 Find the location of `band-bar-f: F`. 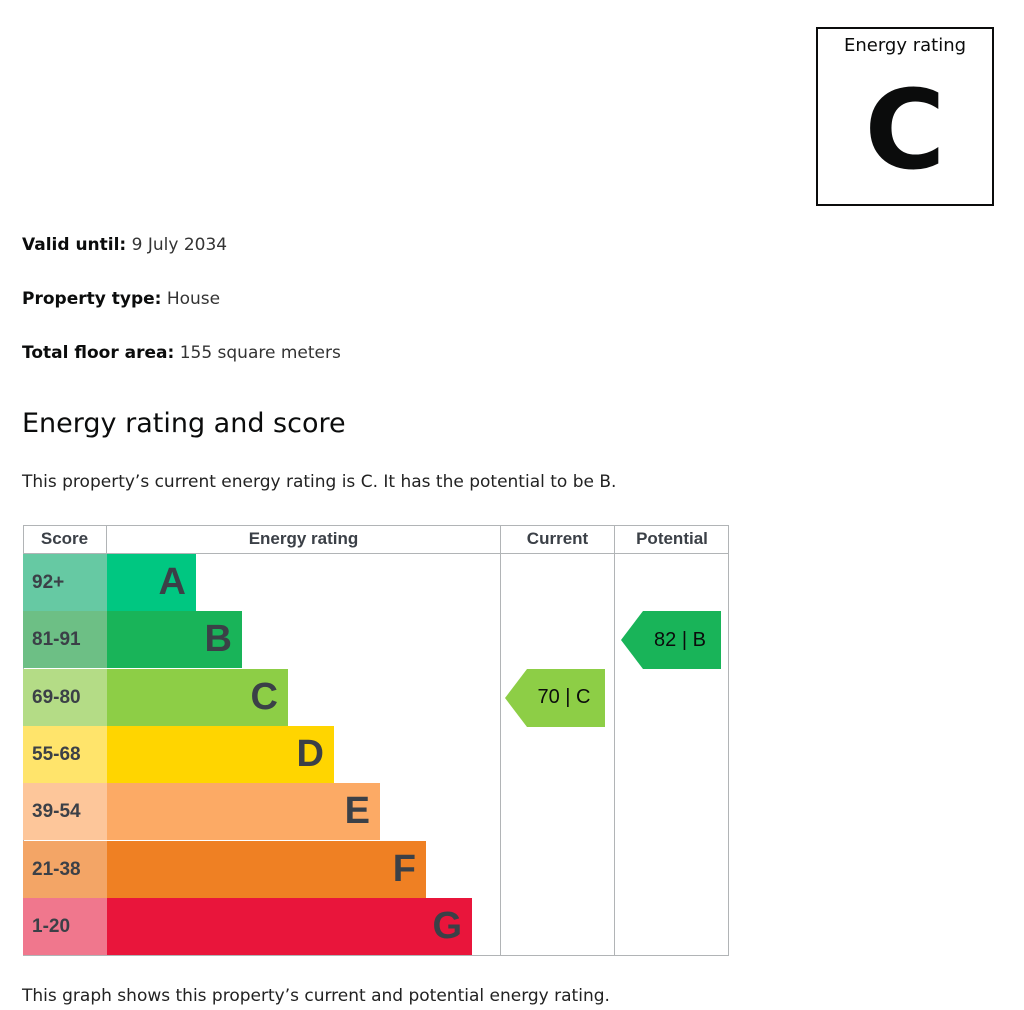

band-bar-f: F is located at coordinates (266, 869).